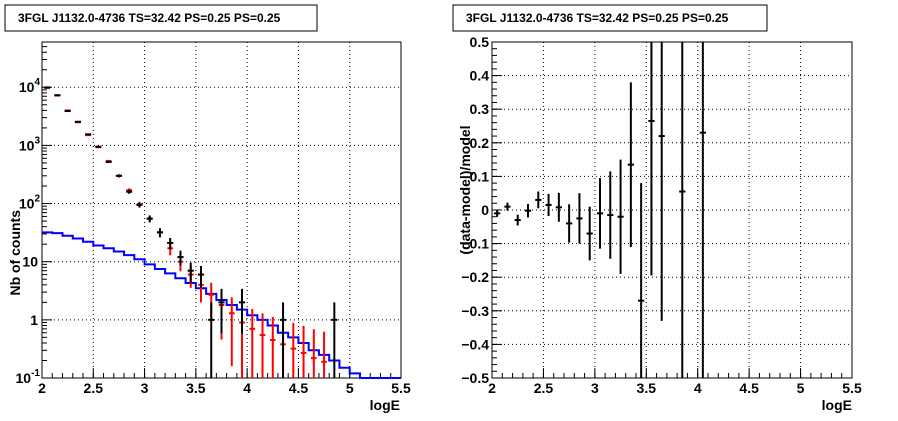 The height and width of the screenshot is (421, 898). I want to click on y-tick-label: −0.5, so click(475, 378).